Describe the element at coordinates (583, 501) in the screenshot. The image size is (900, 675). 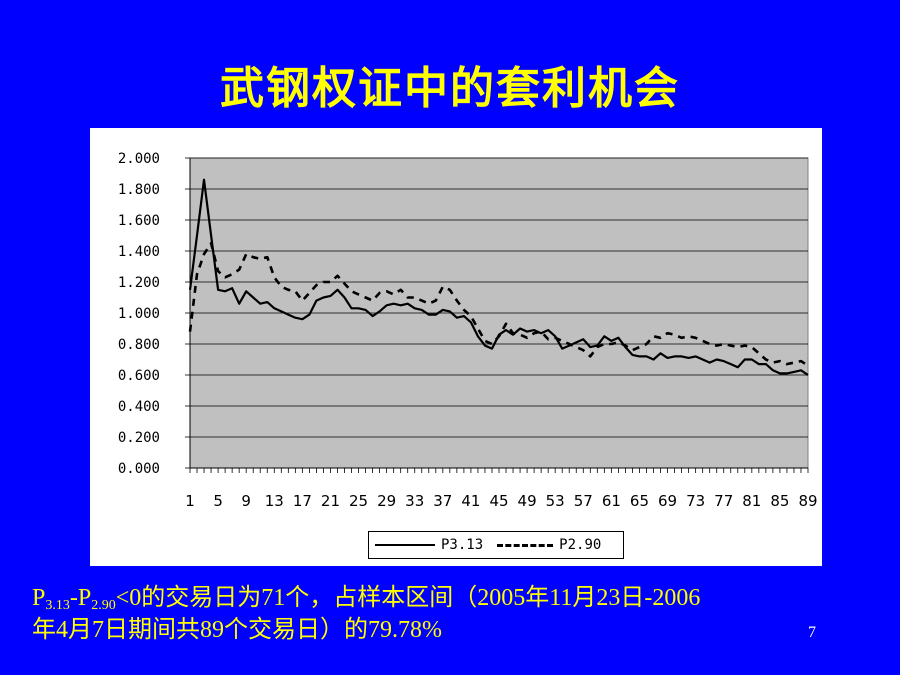
I see `x-tick-label: 57` at that location.